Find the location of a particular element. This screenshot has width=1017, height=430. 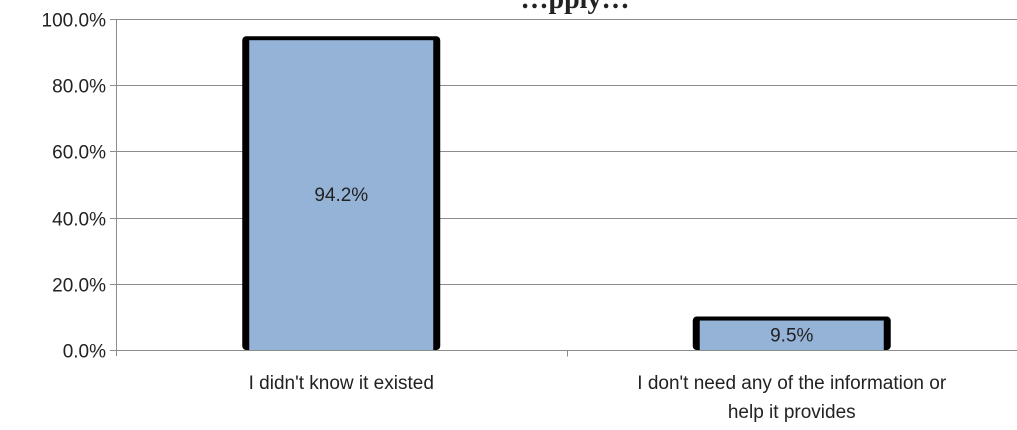

data-label: 94.2% is located at coordinates (341, 195).